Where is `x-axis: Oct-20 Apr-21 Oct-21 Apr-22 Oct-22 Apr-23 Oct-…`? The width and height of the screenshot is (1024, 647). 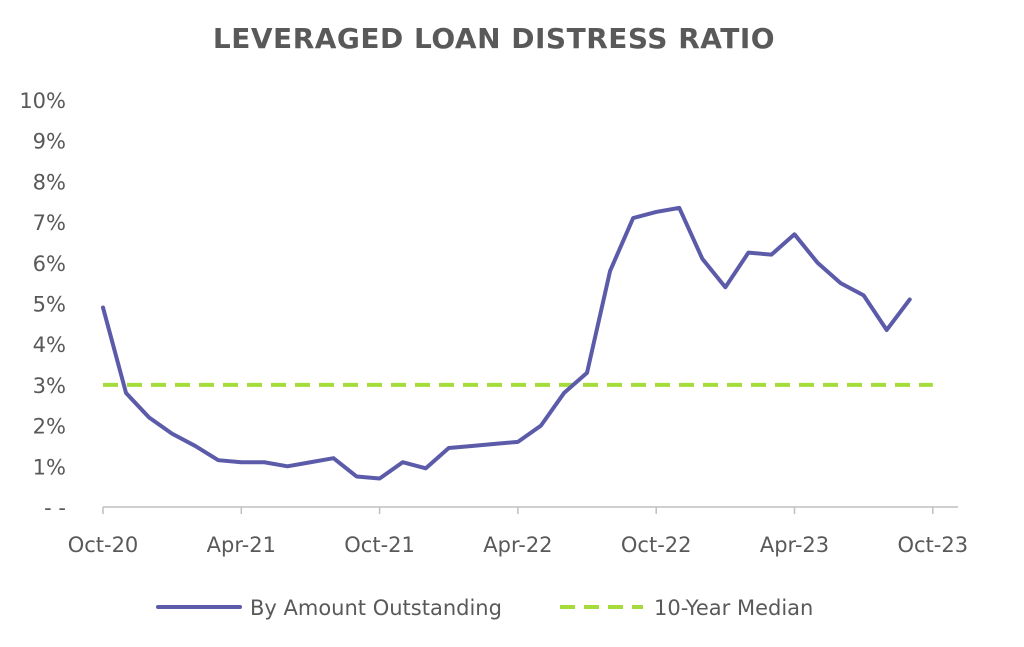
x-axis: Oct-20 Apr-21 Oct-21 Apr-22 Oct-22 Apr-23 Oct-… is located at coordinates (518, 531).